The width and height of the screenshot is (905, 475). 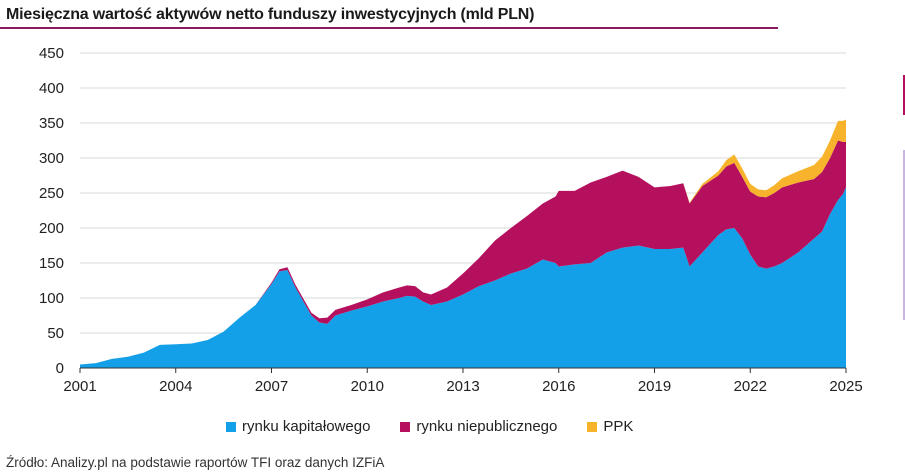 I want to click on y-tick-label: 150, so click(x=51, y=263).